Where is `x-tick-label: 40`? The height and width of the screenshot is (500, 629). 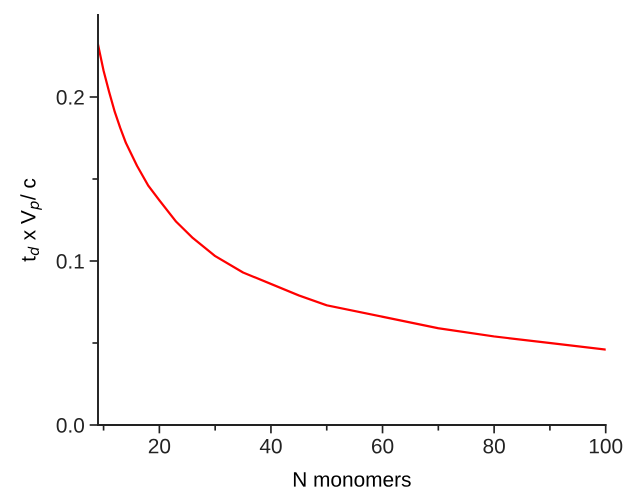 x-tick-label: 40 is located at coordinates (271, 446).